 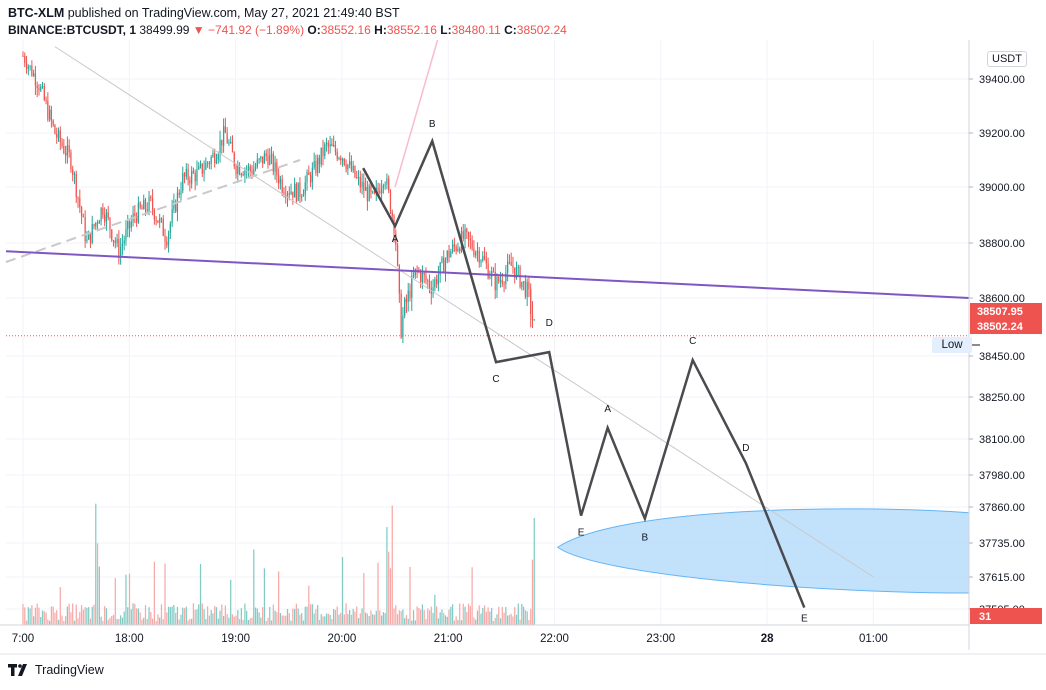 I want to click on wave-label: A, so click(x=607, y=409).